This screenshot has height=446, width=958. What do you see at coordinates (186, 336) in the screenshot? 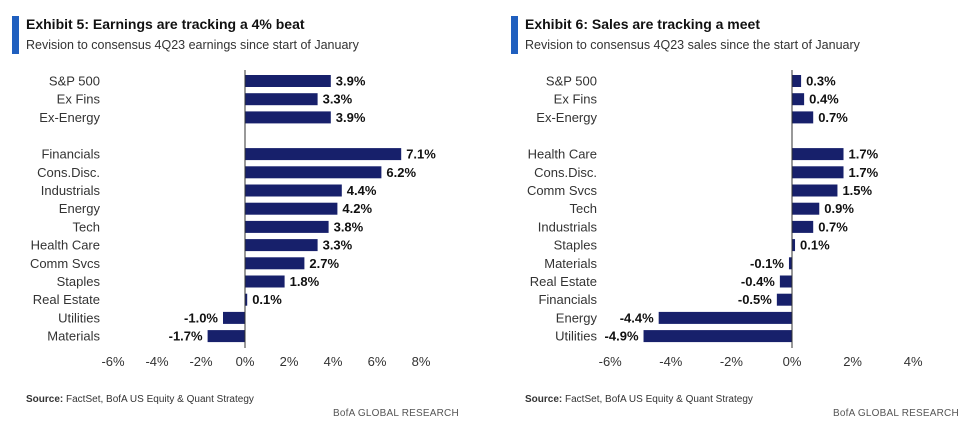
I see `value-label: -1.7%` at bounding box center [186, 336].